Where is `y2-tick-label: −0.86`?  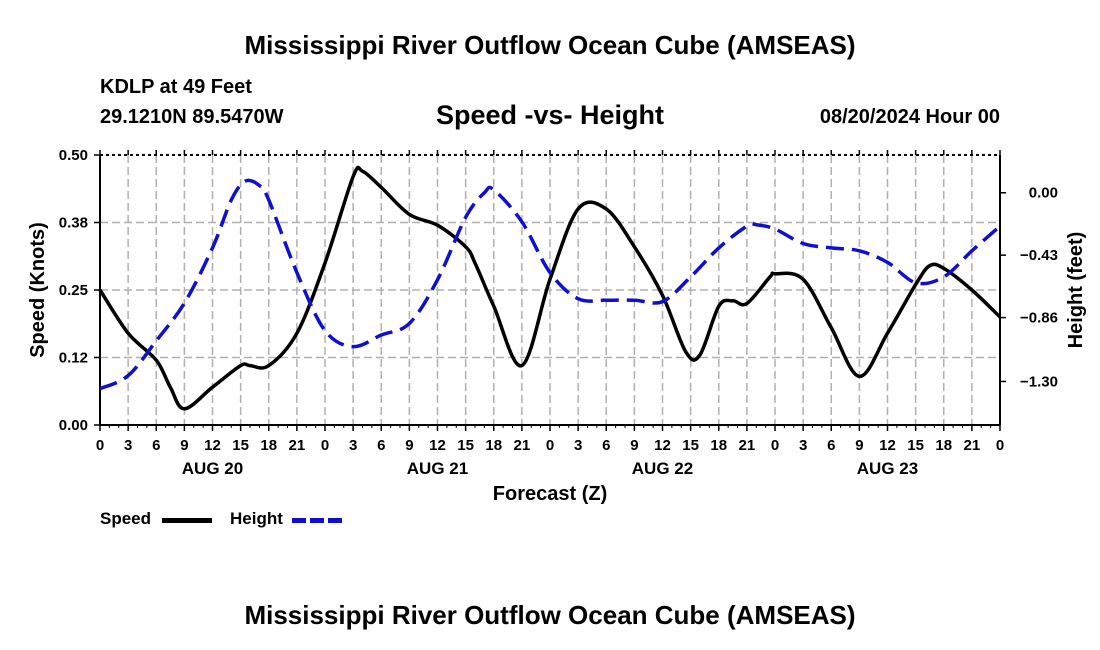
y2-tick-label: −0.86 is located at coordinates (1039, 318).